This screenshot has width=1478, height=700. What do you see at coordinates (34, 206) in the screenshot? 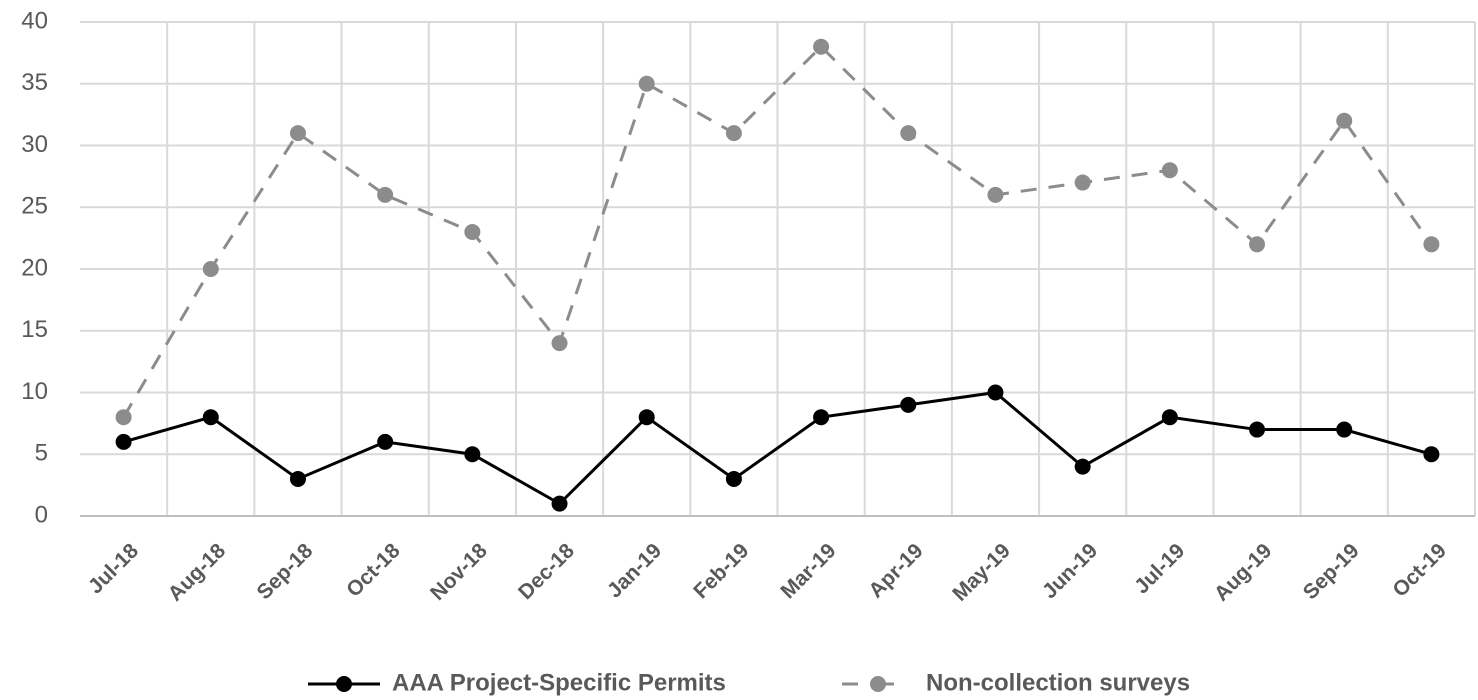
I see `y-tick-label: 25` at bounding box center [34, 206].